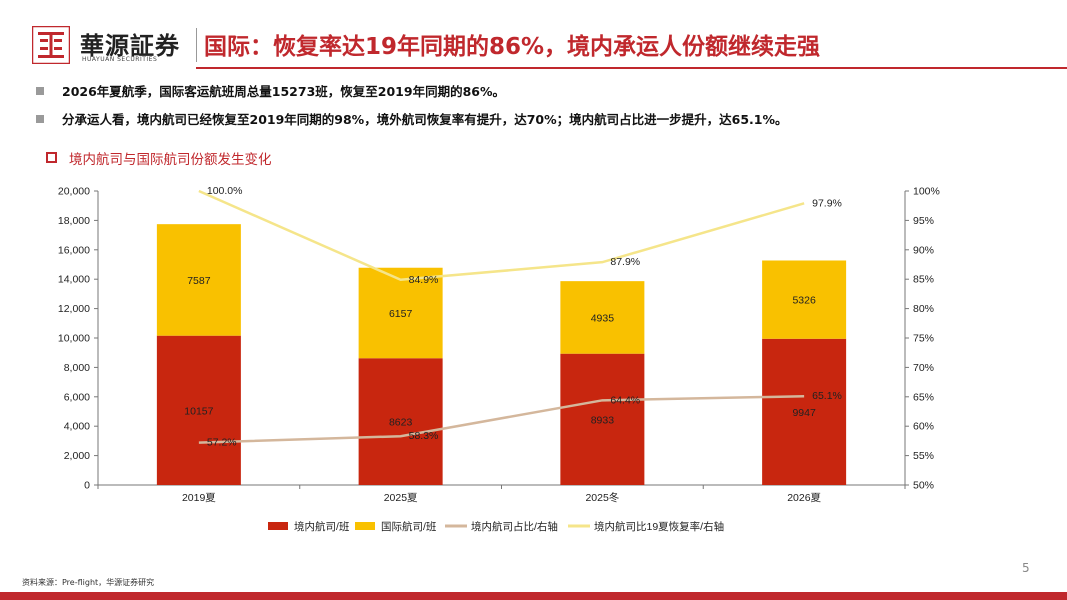  Describe the element at coordinates (923, 221) in the screenshot. I see `right-tick-label: 95%` at that location.